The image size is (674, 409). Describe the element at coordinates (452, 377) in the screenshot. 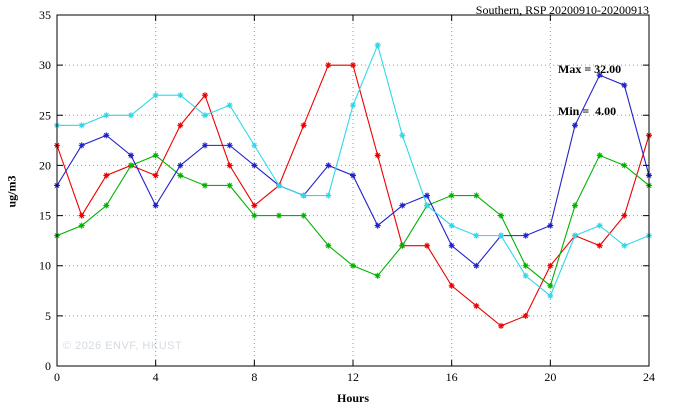

I see `x-tick-label: 16` at that location.